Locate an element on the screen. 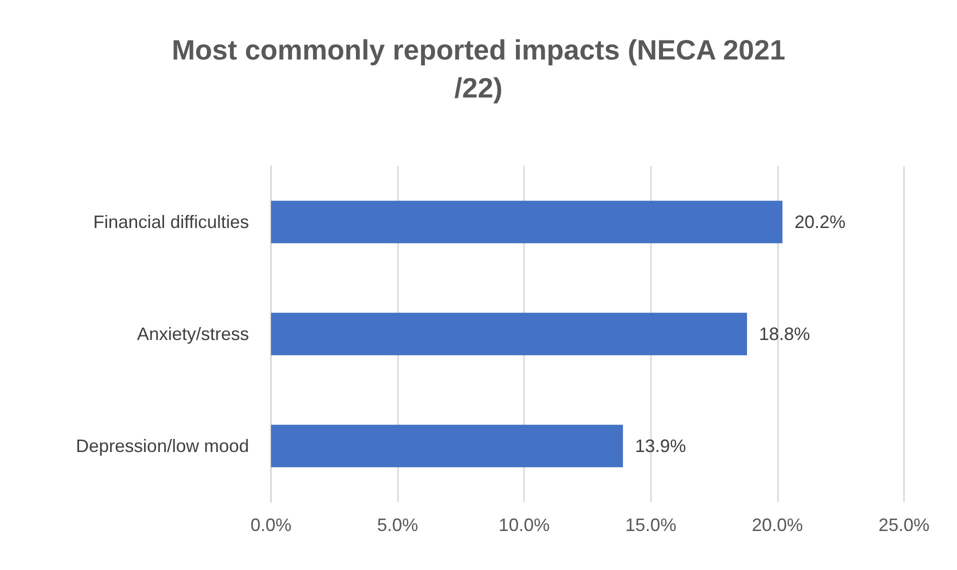 The image size is (957, 570). x-tick-label: 15.0% is located at coordinates (650, 525).